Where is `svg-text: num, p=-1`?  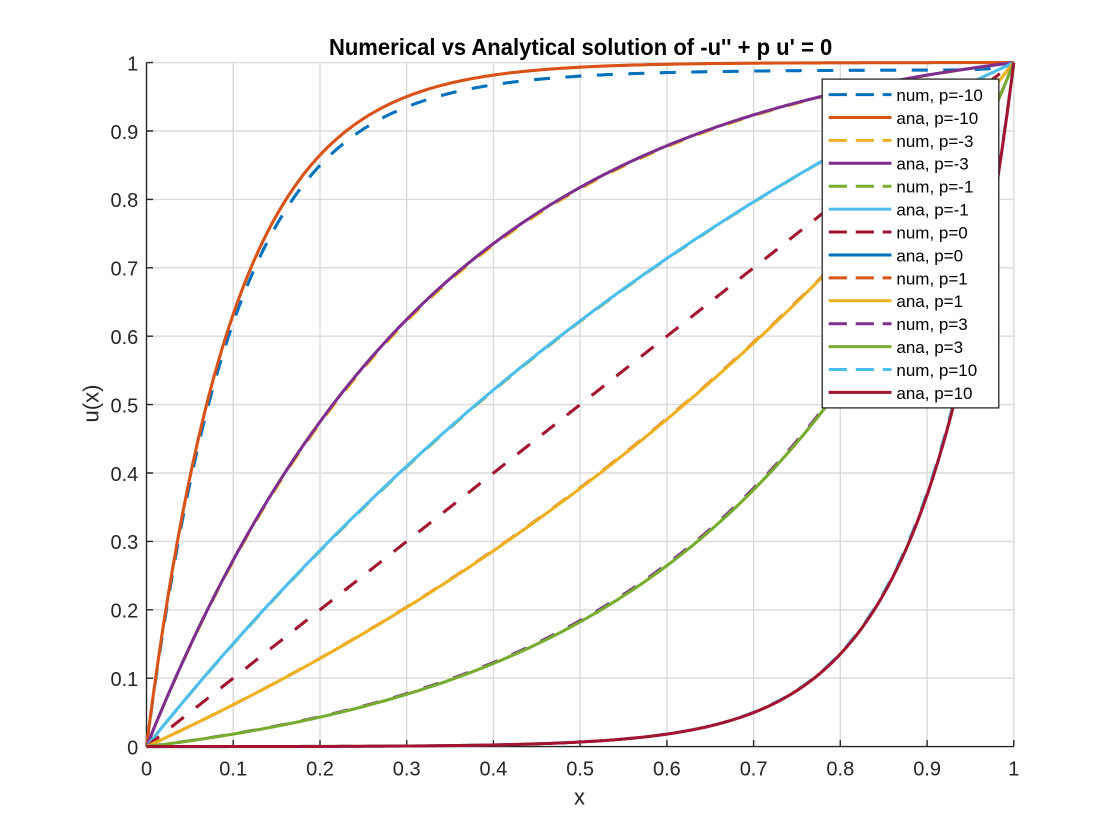
svg-text: num, p=-1 is located at coordinates (934, 187).